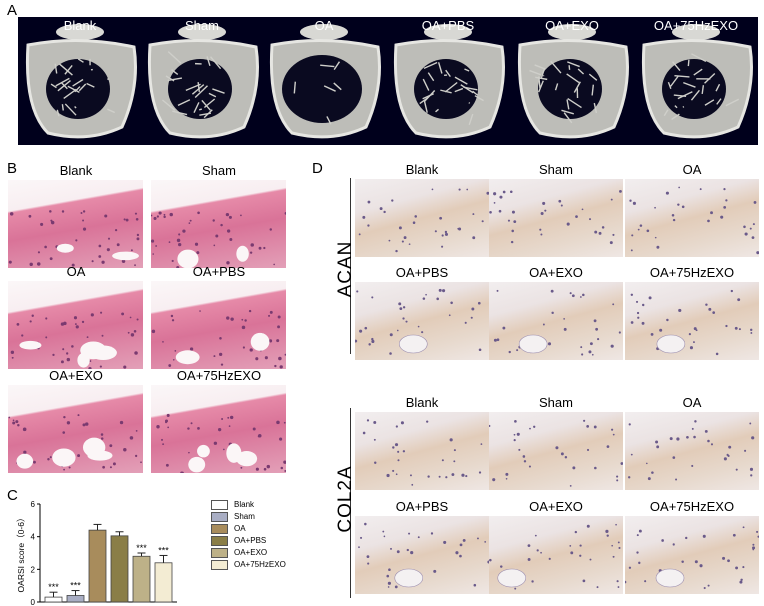 The image size is (764, 606). Describe the element at coordinates (260, 565) in the screenshot. I see `legend-label: OA+75HzEXO` at that location.